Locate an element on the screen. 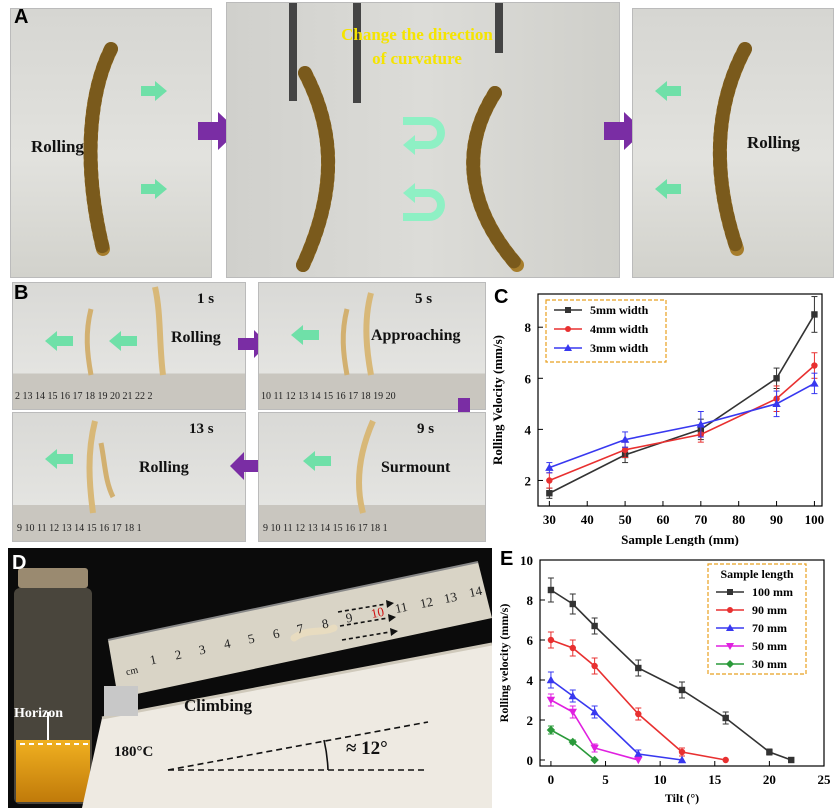  legend-label: 4mm width is located at coordinates (619, 329).